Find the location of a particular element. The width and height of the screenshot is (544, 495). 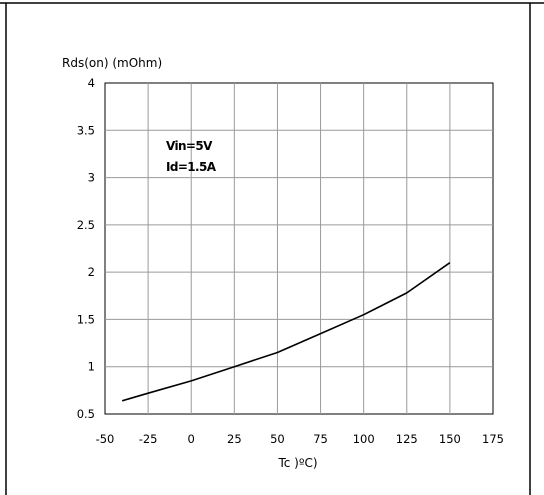

y-tick-label: 4 is located at coordinates (91, 83).